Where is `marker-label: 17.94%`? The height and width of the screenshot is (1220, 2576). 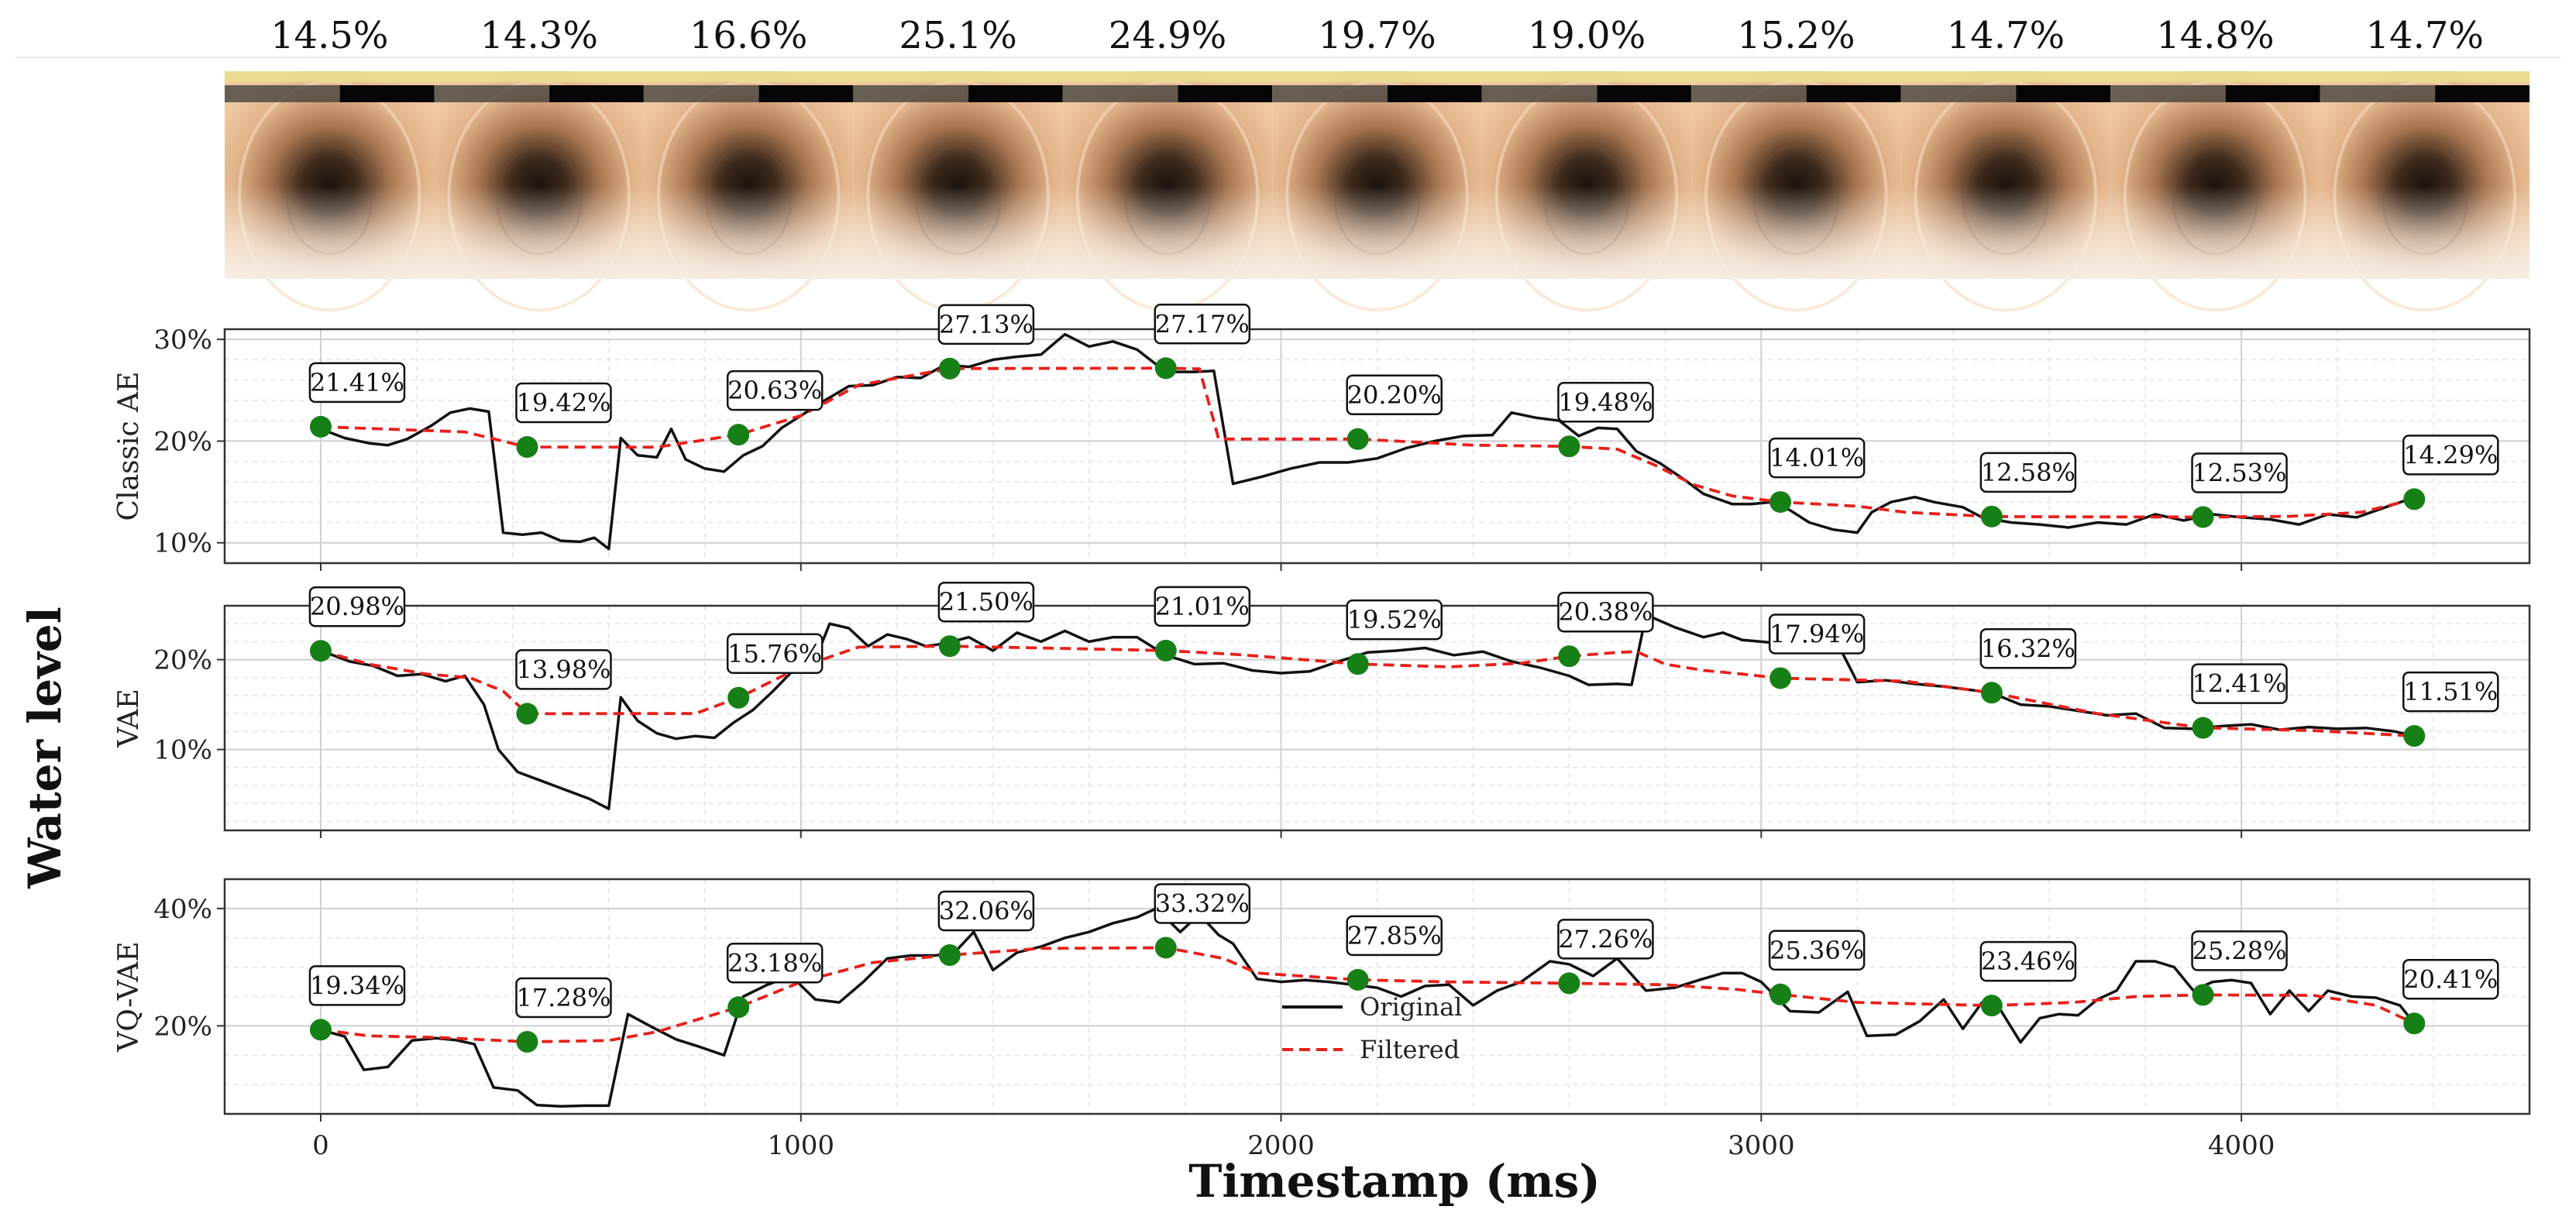 marker-label: 17.94% is located at coordinates (1816, 633).